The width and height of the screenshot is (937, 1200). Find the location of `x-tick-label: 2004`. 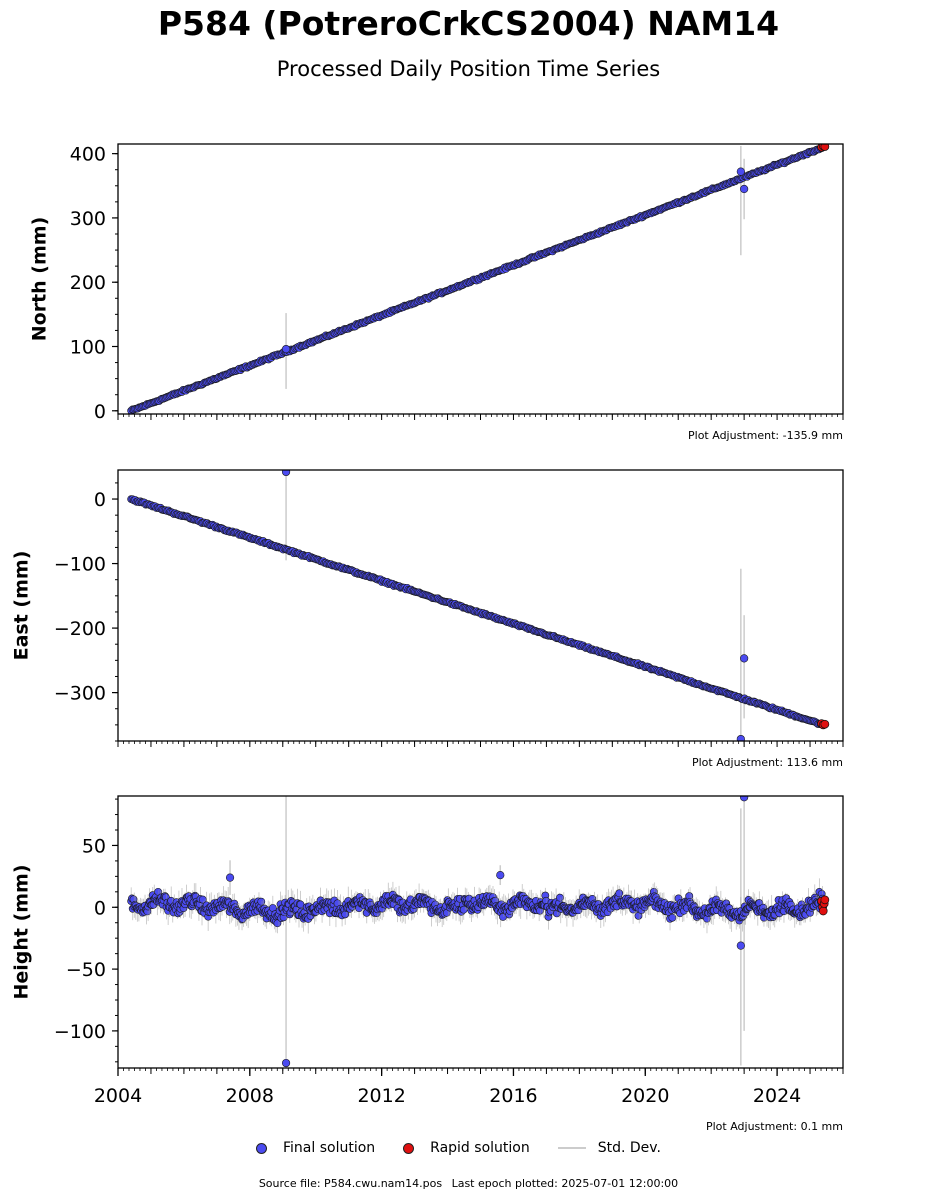

x-tick-label: 2004 is located at coordinates (118, 1096).